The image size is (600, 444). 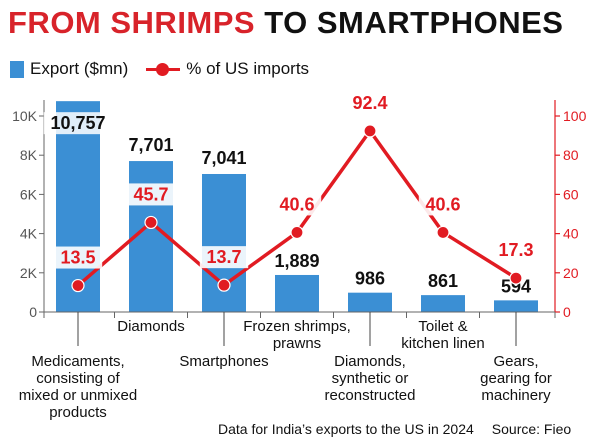 I want to click on legend-line-label: % of US imports, so click(x=248, y=68).